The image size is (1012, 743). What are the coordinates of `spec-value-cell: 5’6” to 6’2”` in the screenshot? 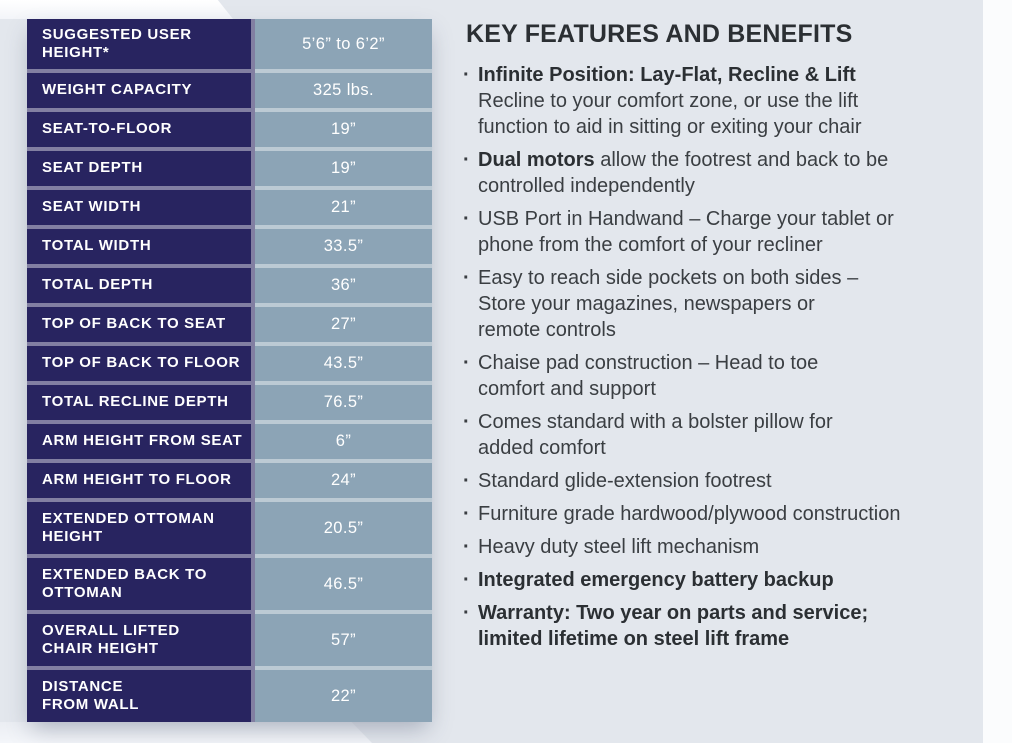 It's located at (343, 44).